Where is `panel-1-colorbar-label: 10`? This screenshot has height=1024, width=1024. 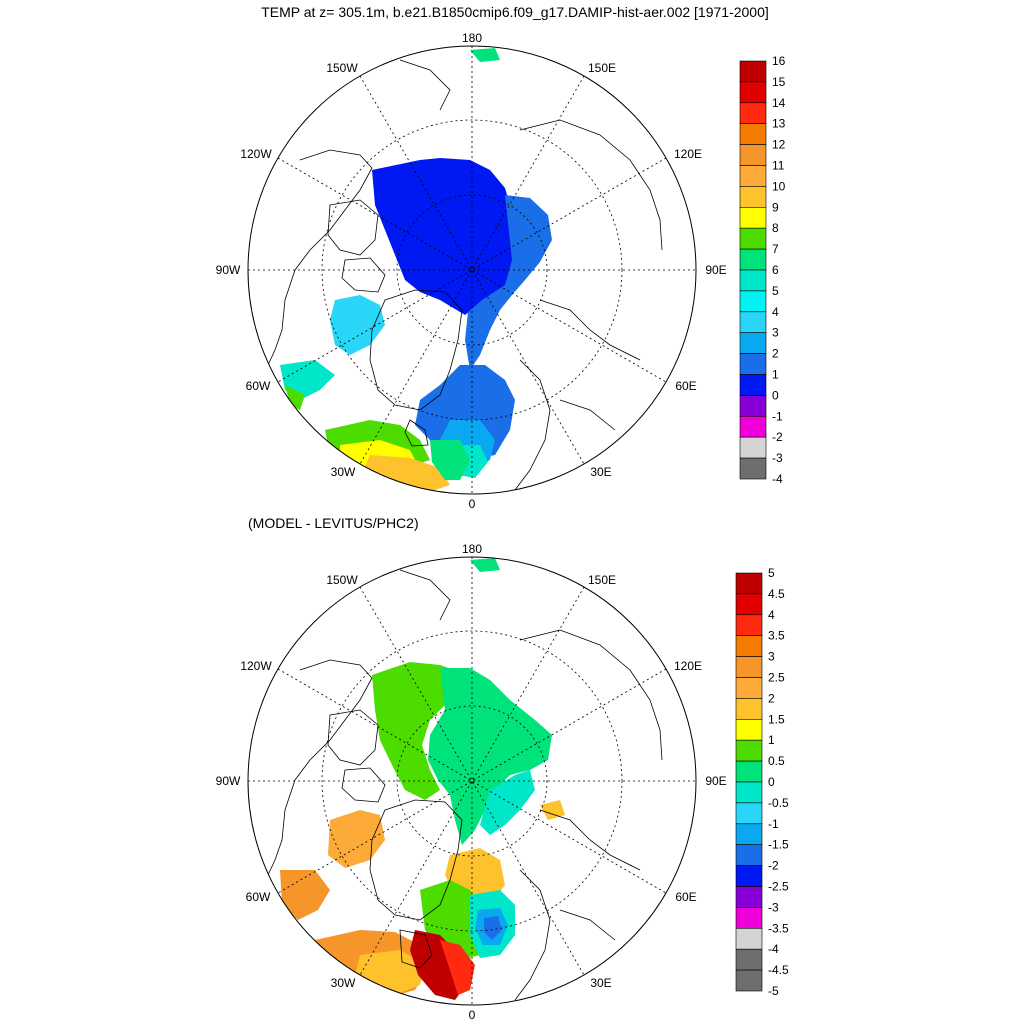 panel-1-colorbar-label: 10 is located at coordinates (779, 186).